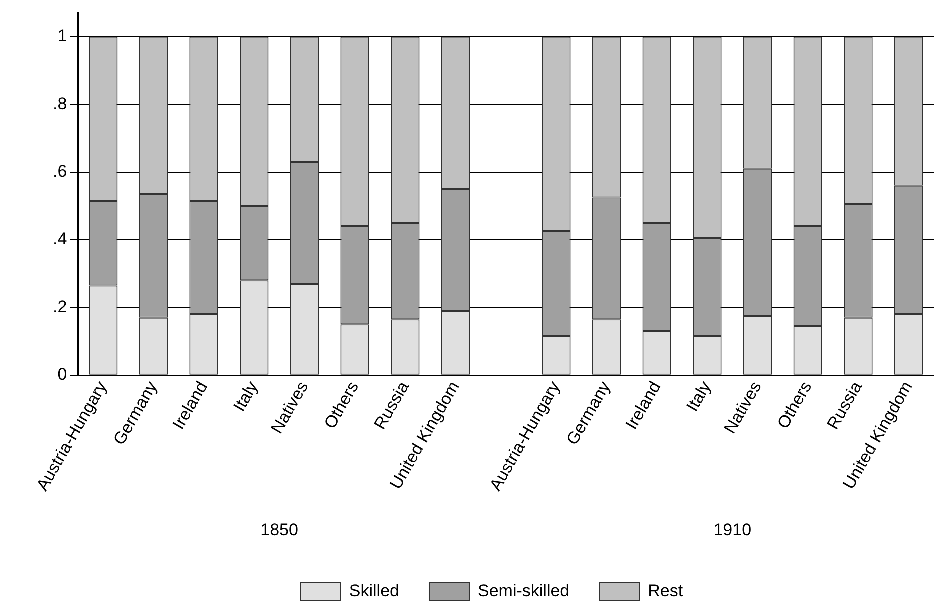 Image resolution: width=938 pixels, height=615 pixels. I want to click on y-tick-label: 0, so click(63, 374).